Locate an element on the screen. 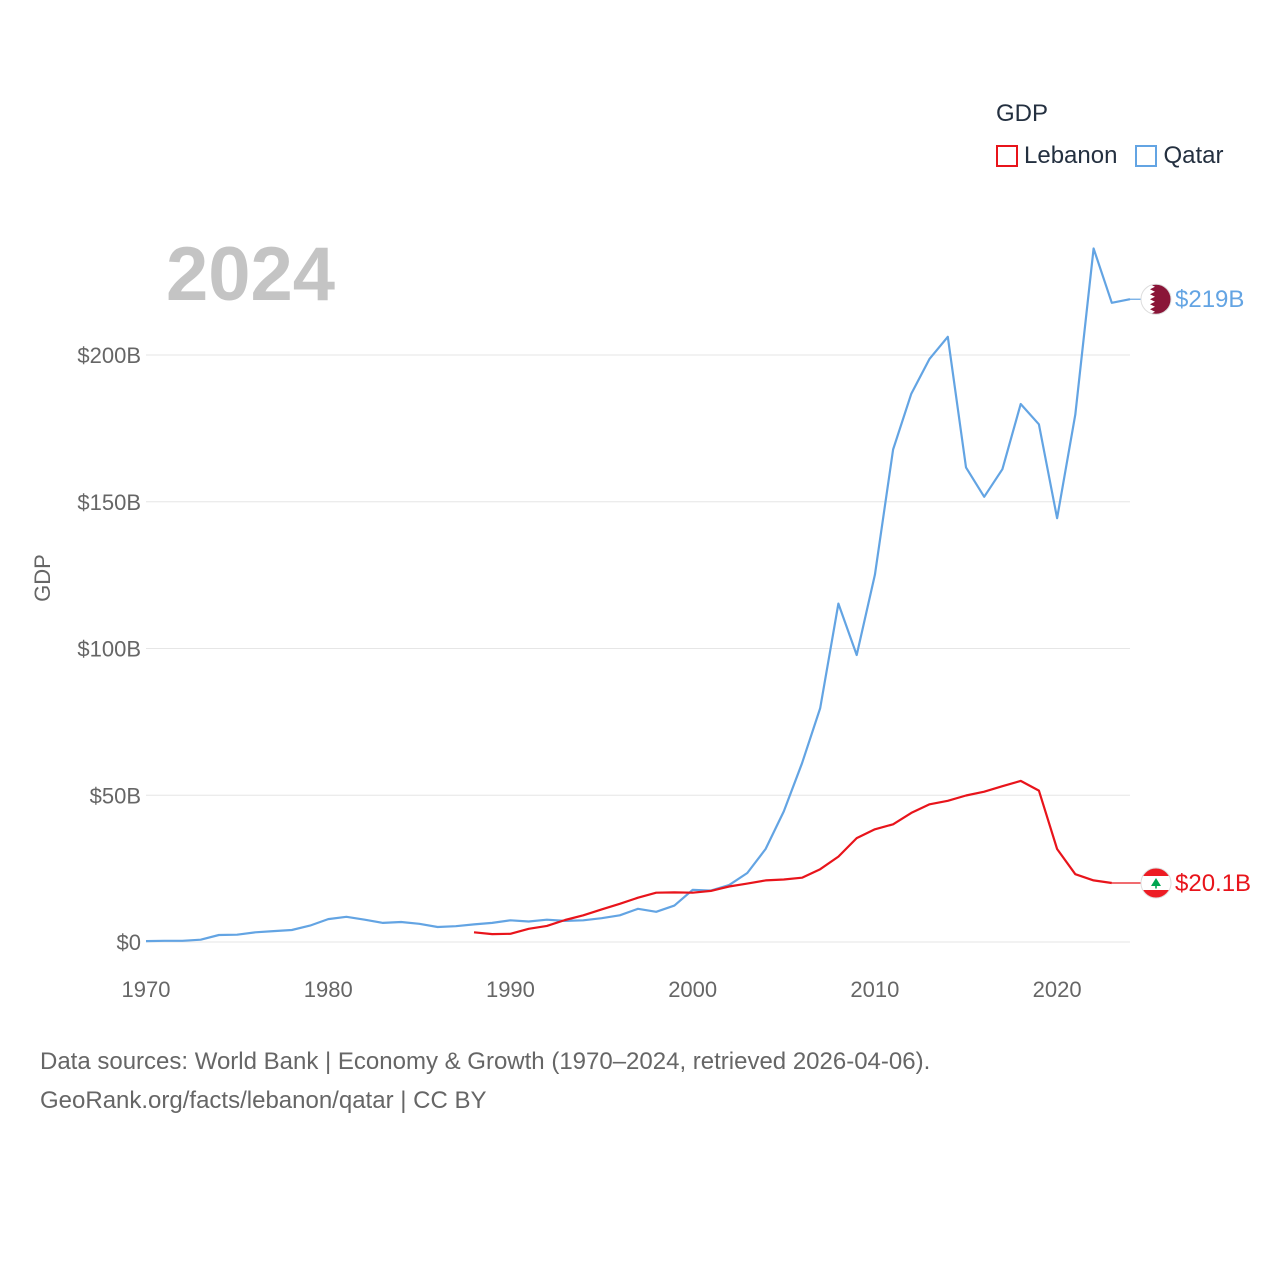  year-label: 2024 is located at coordinates (250, 274).